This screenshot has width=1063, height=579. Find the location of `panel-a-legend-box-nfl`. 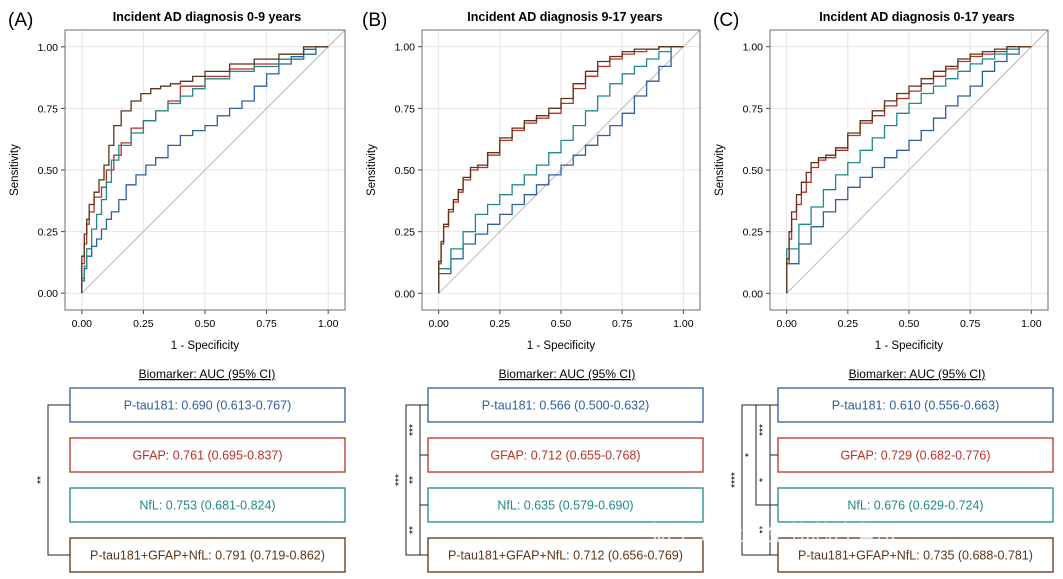

panel-a-legend-box-nfl is located at coordinates (207, 505).